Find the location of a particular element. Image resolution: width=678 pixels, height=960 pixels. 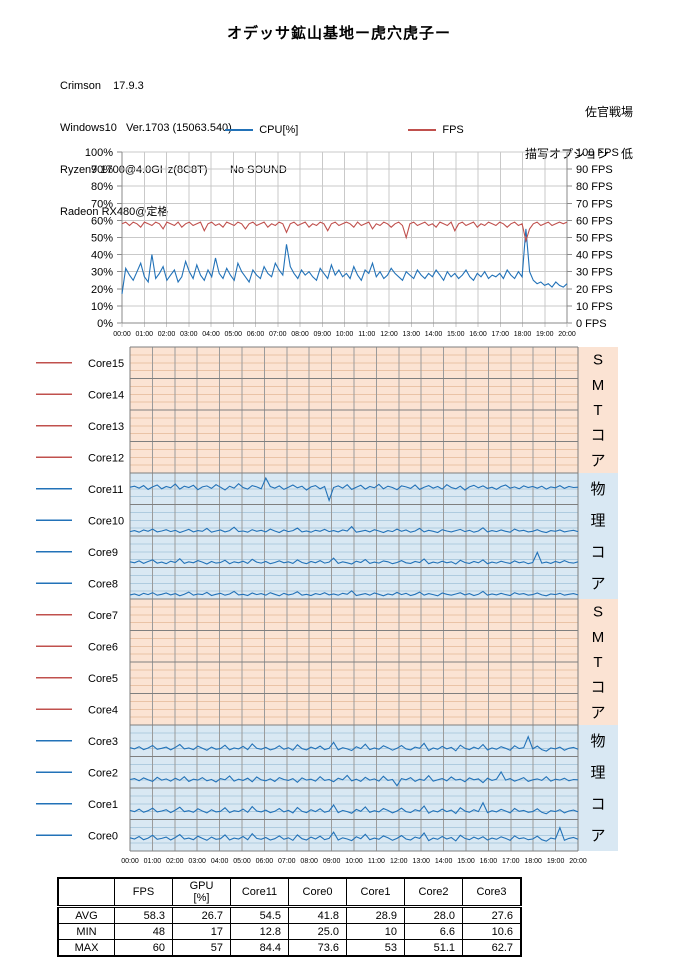

stats-value-cell: 17 is located at coordinates (201, 931).